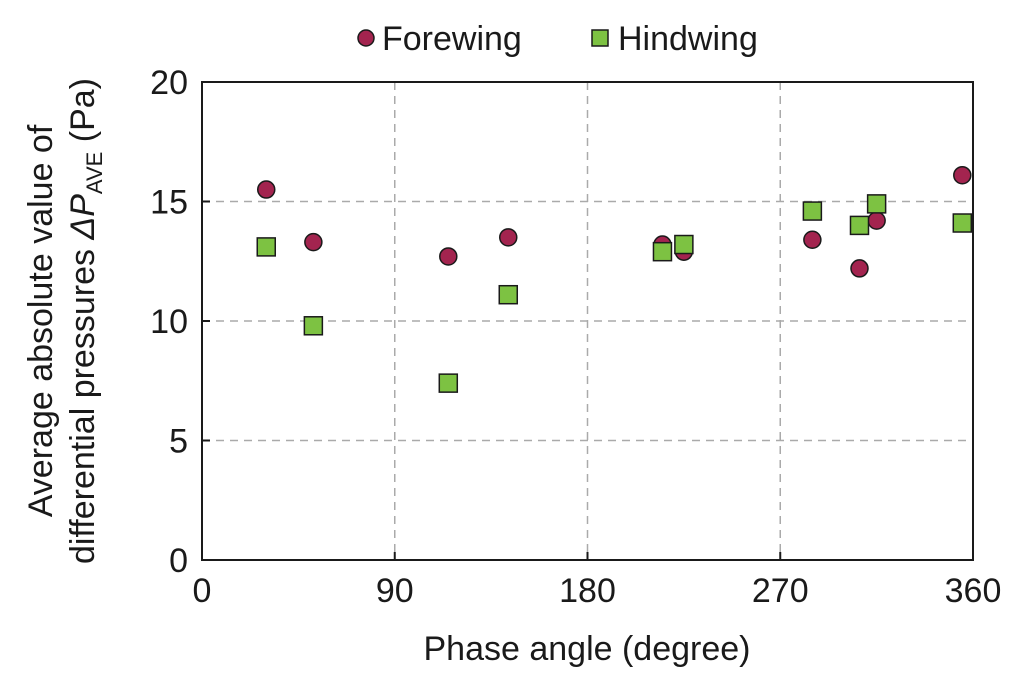 The image size is (1024, 677). Describe the element at coordinates (83, 115) in the screenshot. I see `y-axis-title-unit: (Pa)` at that location.